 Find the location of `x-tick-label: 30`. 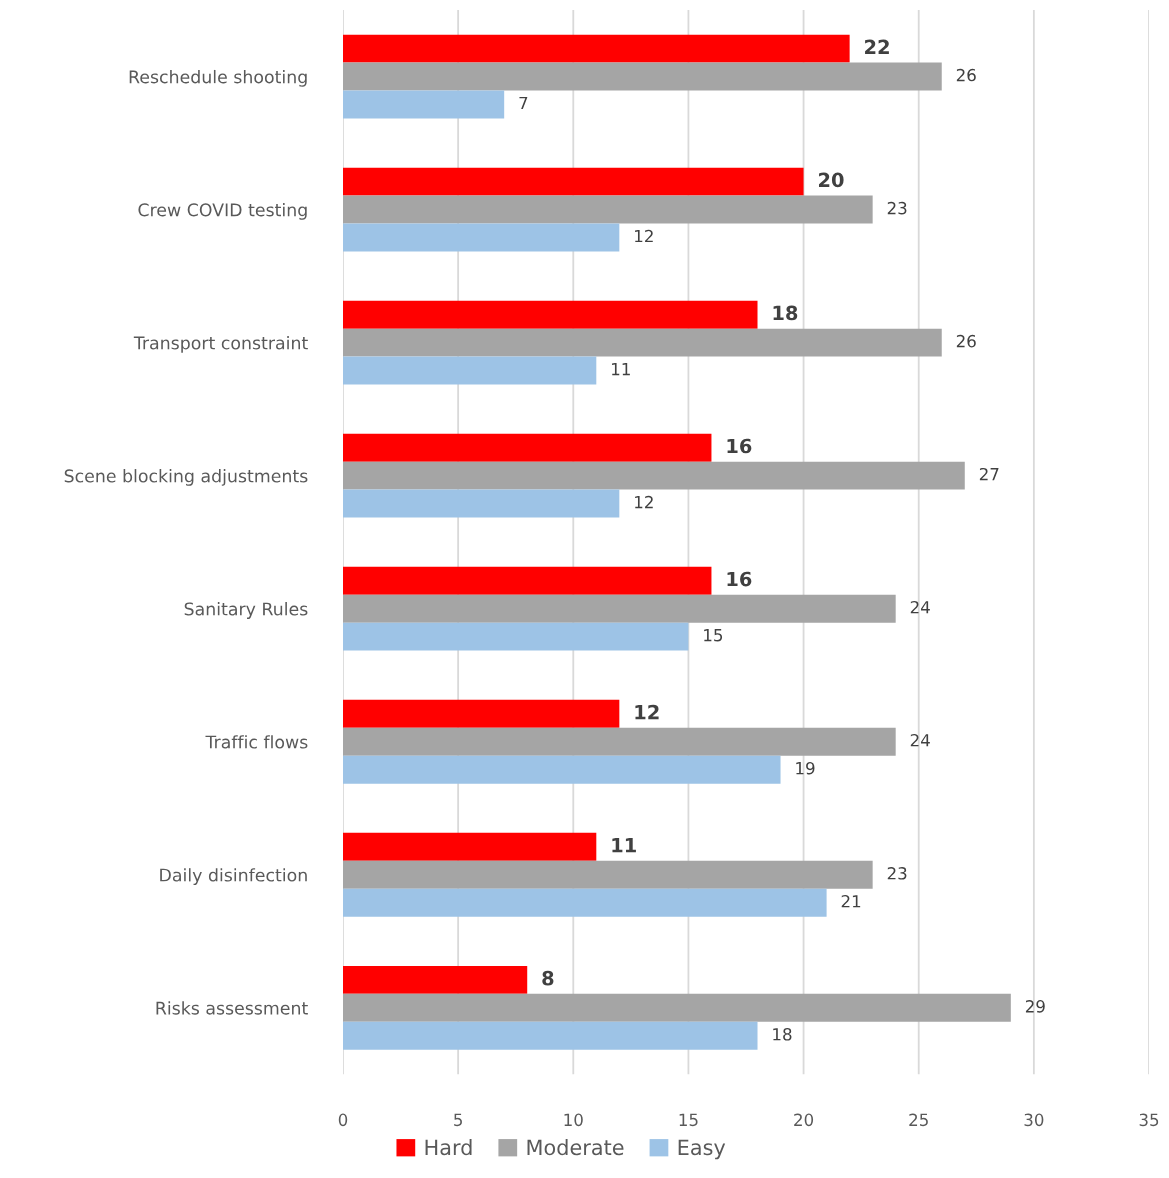

x-tick-label: 30 is located at coordinates (1034, 1120).